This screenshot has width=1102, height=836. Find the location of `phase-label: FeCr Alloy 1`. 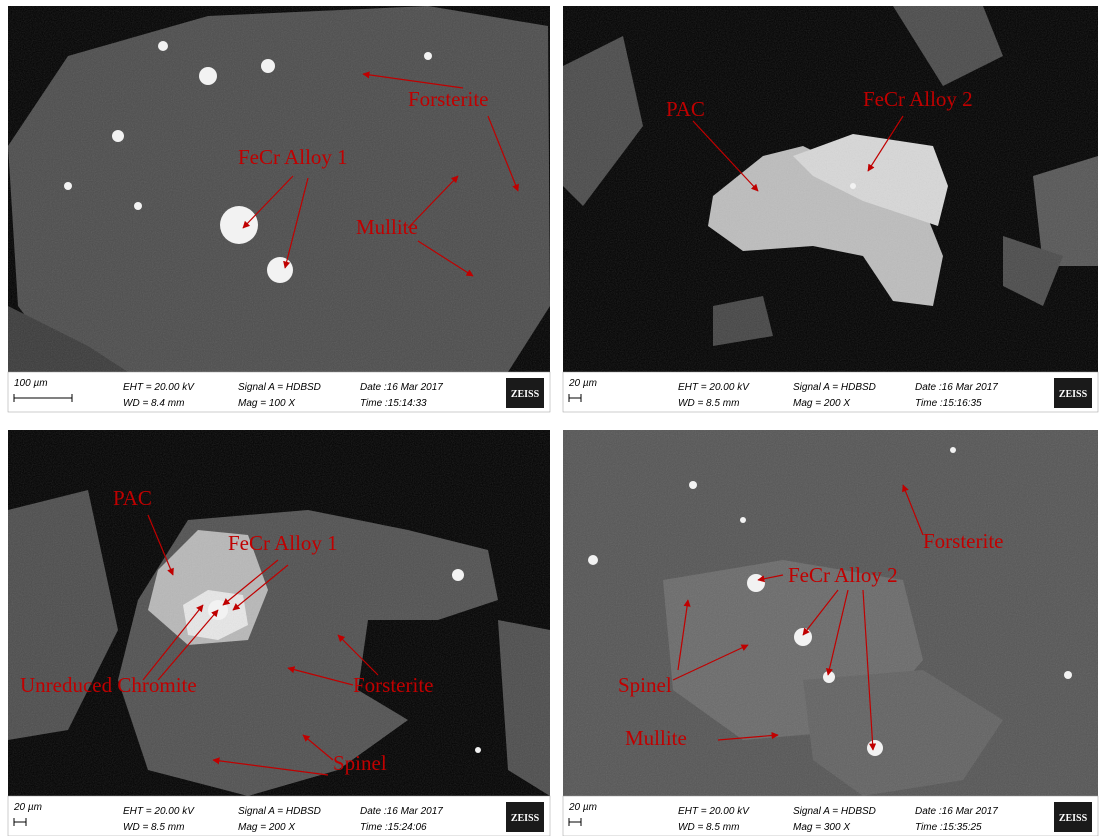

phase-label: FeCr Alloy 1 is located at coordinates (283, 543).